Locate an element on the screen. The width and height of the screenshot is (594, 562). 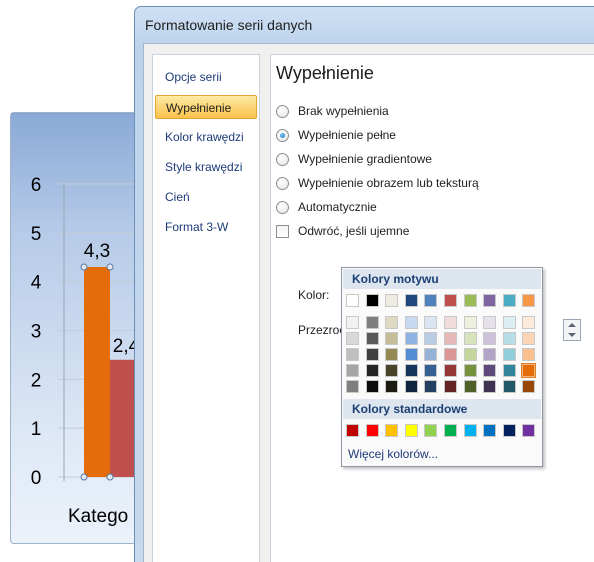
transparency-spinner is located at coordinates (572, 330).